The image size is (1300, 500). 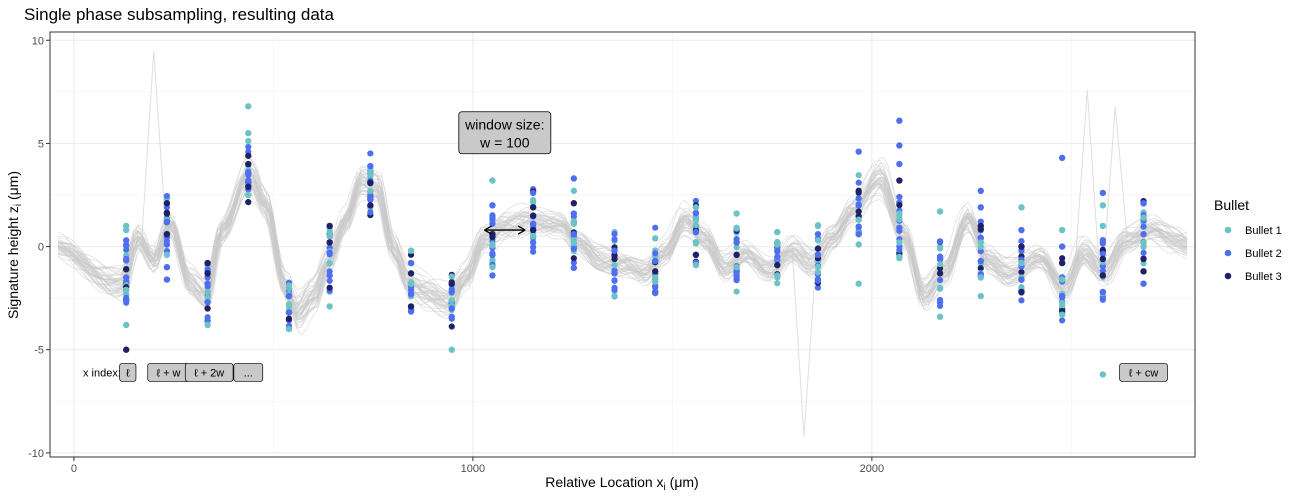 What do you see at coordinates (504, 125) in the screenshot?
I see `window-size-line-1: window size:` at bounding box center [504, 125].